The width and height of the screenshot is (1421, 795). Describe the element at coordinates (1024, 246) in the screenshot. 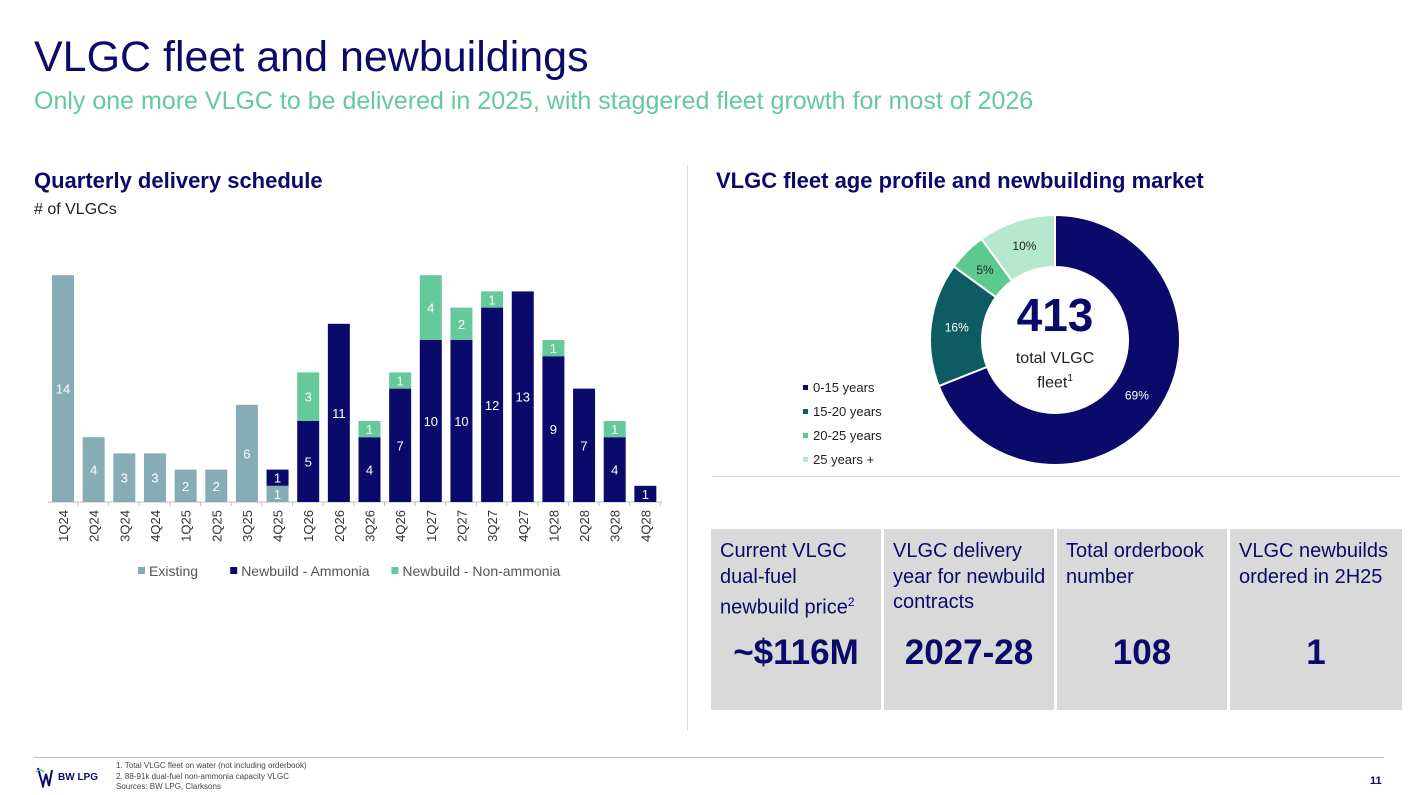

I see `donut-data-label: 10%` at that location.